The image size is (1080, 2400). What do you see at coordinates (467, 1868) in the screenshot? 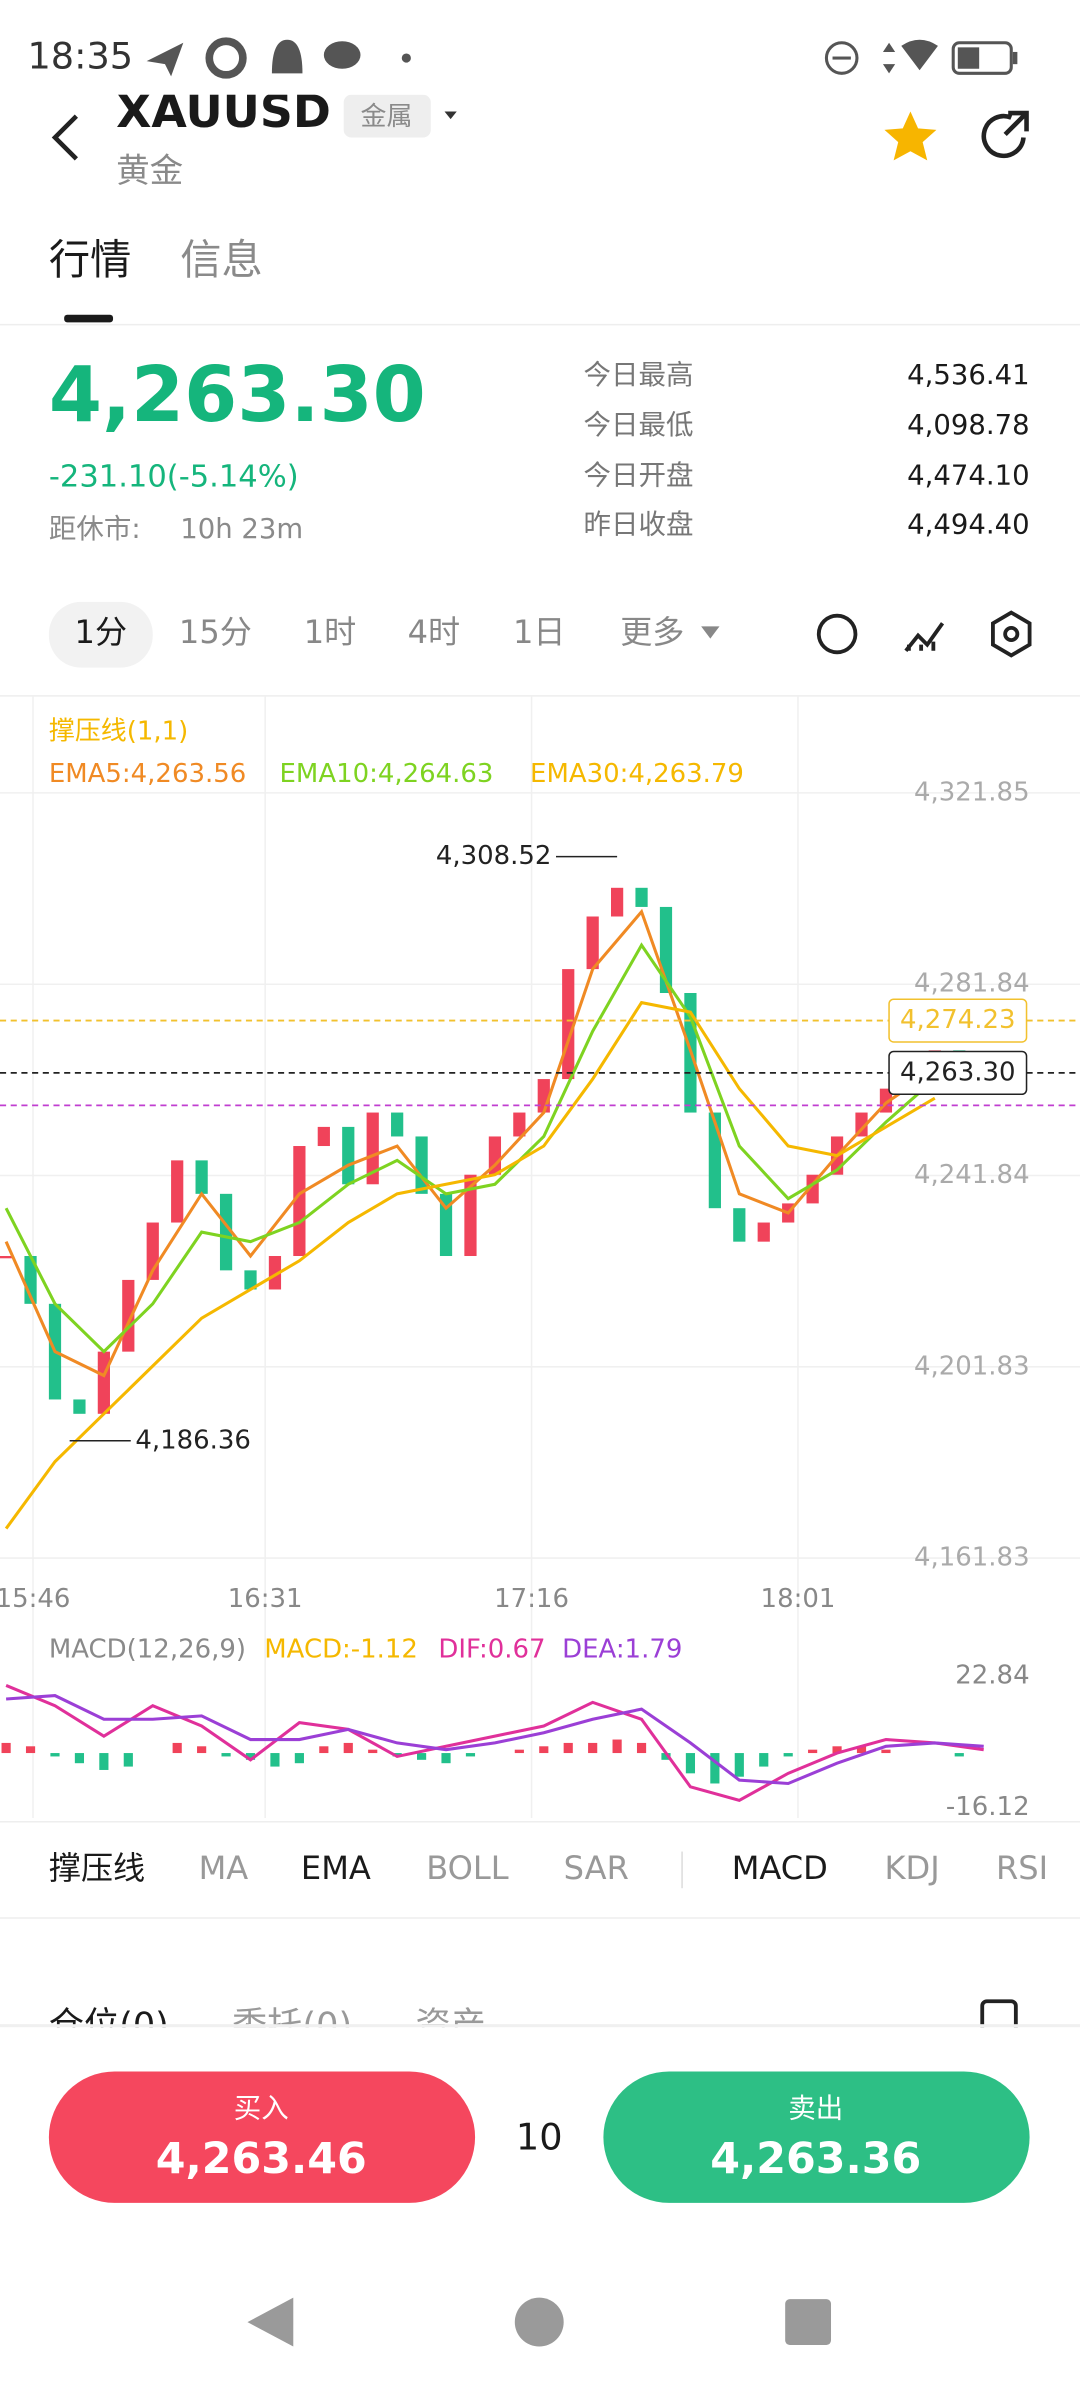
I see `indicator-tab: BOLL` at bounding box center [467, 1868].